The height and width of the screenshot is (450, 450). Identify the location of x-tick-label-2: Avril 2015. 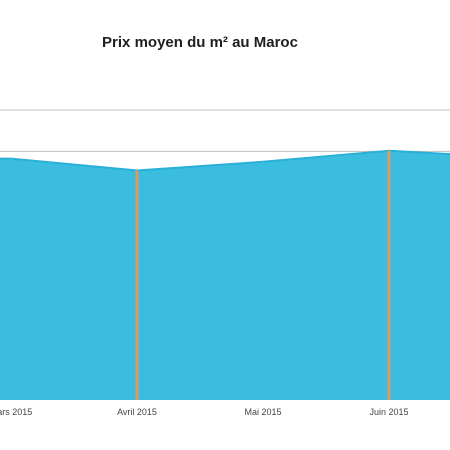
(137, 412).